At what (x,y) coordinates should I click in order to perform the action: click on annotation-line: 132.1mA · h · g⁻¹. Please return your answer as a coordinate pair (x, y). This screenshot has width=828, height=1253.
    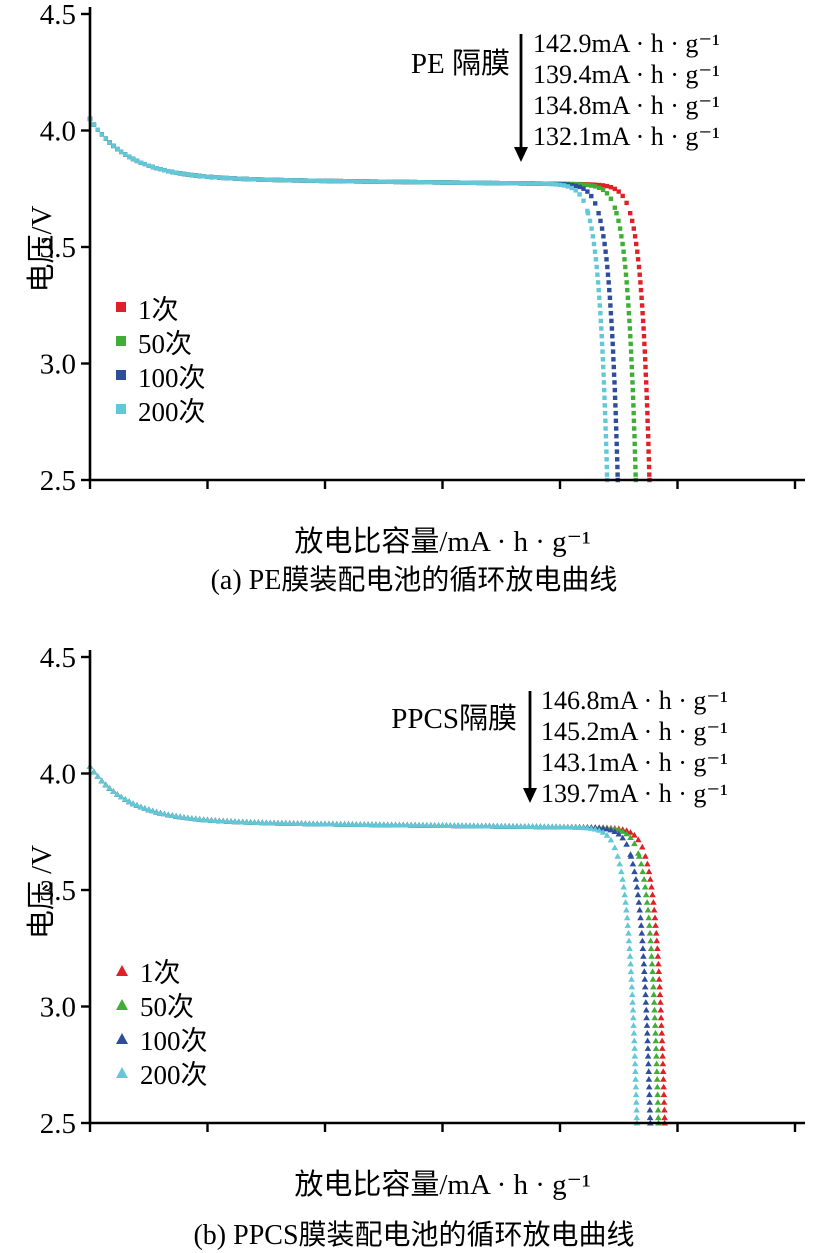
    Looking at the image, I should click on (626, 136).